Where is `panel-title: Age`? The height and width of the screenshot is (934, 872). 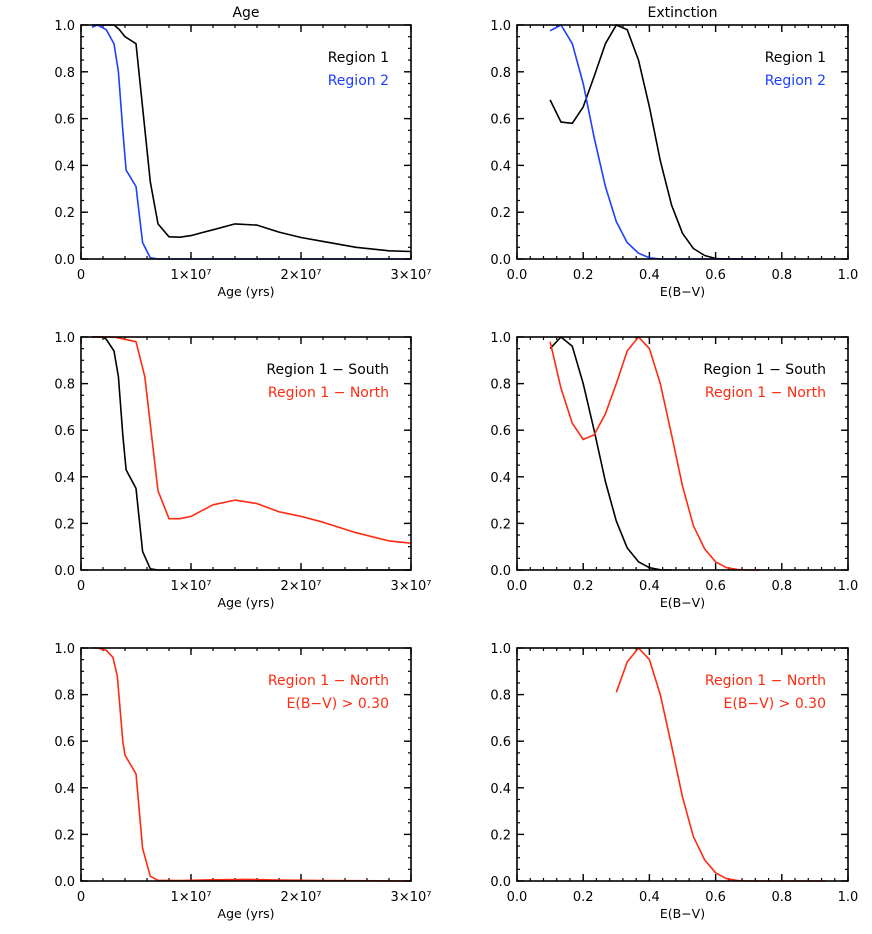
panel-title: Age is located at coordinates (245, 13).